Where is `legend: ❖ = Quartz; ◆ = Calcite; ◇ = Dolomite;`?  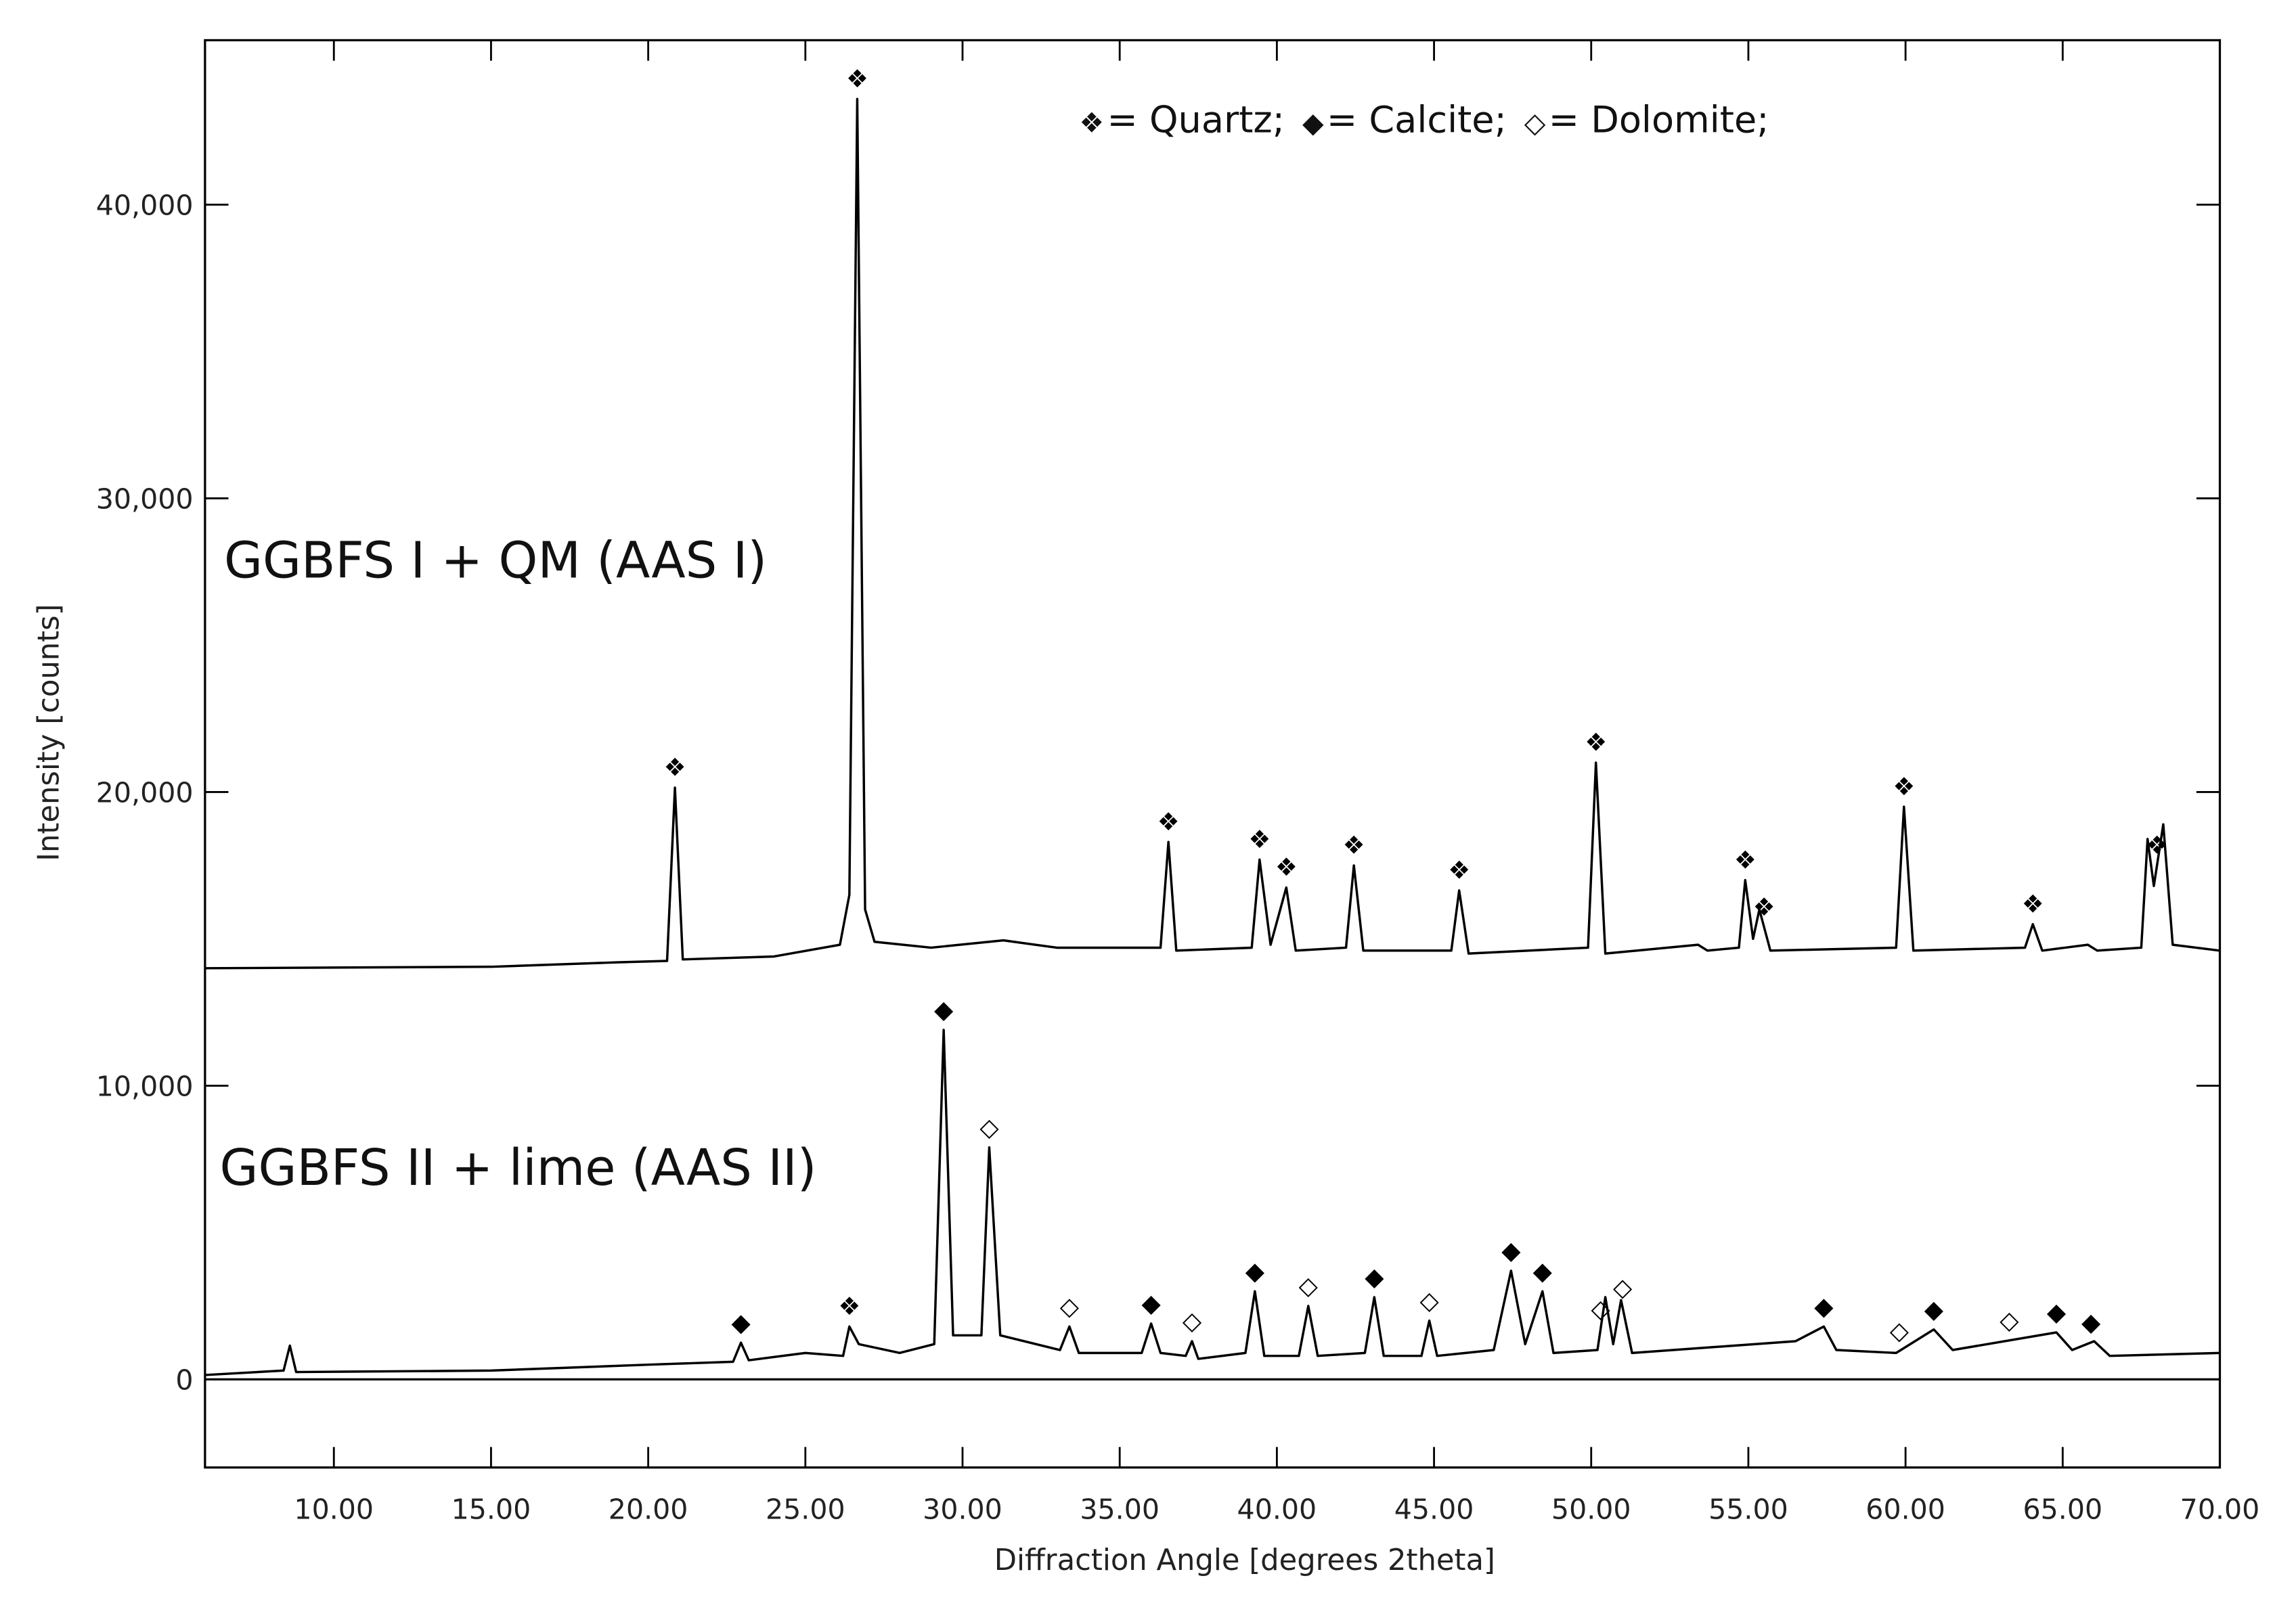
legend: ❖ = Quartz; ◆ = Calcite; ◇ = Dolomite; is located at coordinates (1424, 120).